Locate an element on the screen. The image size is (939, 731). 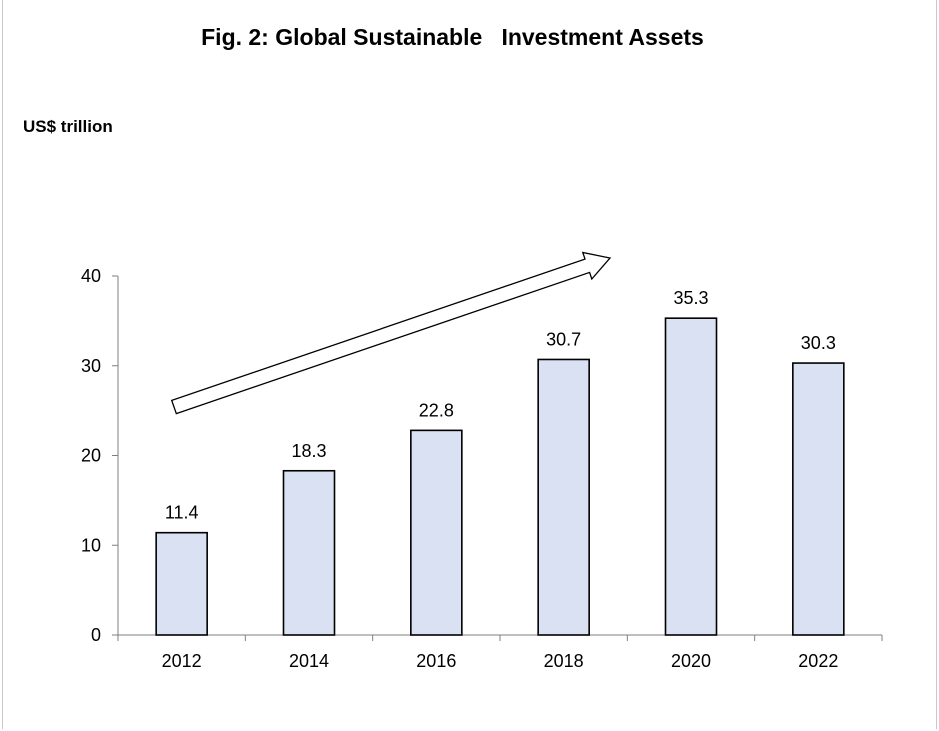
y-axis-ticks: 0 10 20 30 40 is located at coordinates (99, 455).